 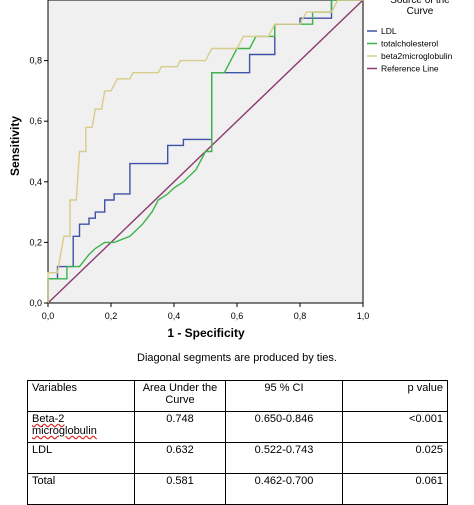 What do you see at coordinates (180, 396) in the screenshot?
I see `header-auc: Area Under the Curve` at bounding box center [180, 396].